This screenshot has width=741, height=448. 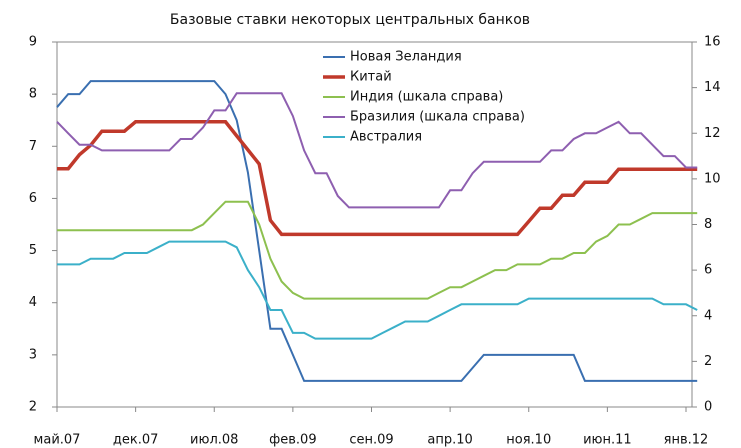 I want to click on y2-tick-label: 8, so click(x=708, y=224).